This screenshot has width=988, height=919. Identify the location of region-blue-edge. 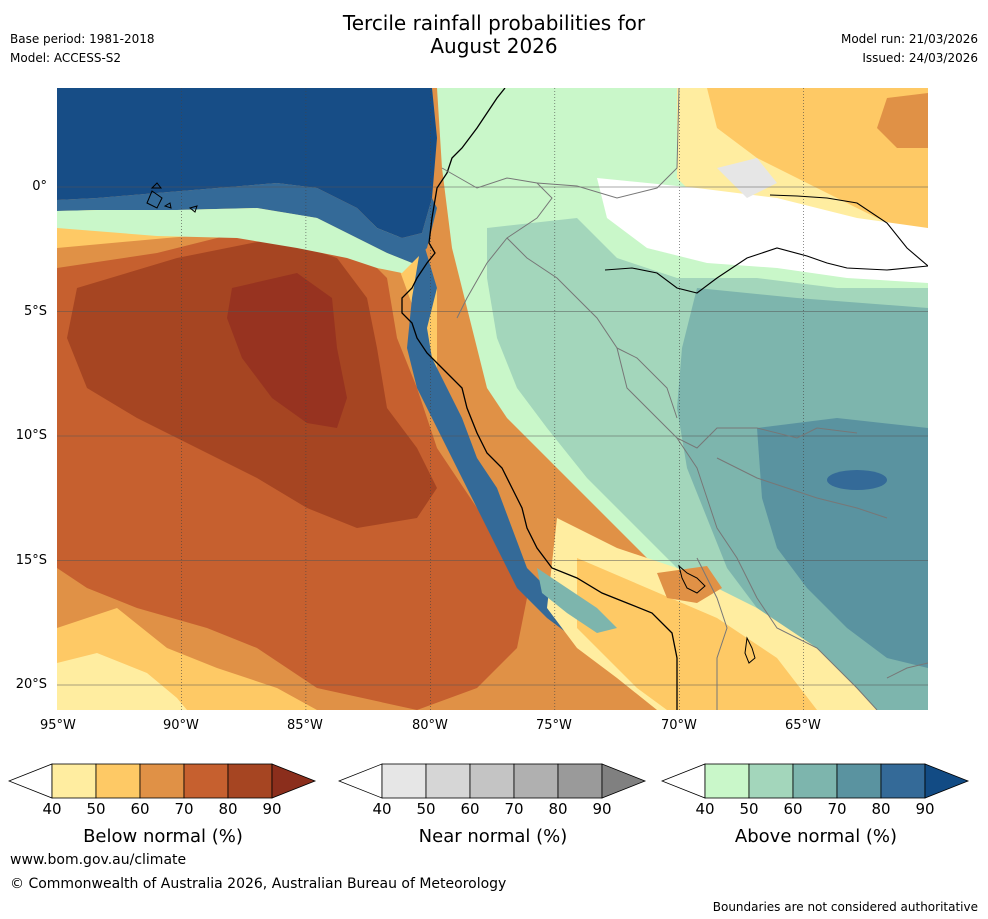
(247, 223).